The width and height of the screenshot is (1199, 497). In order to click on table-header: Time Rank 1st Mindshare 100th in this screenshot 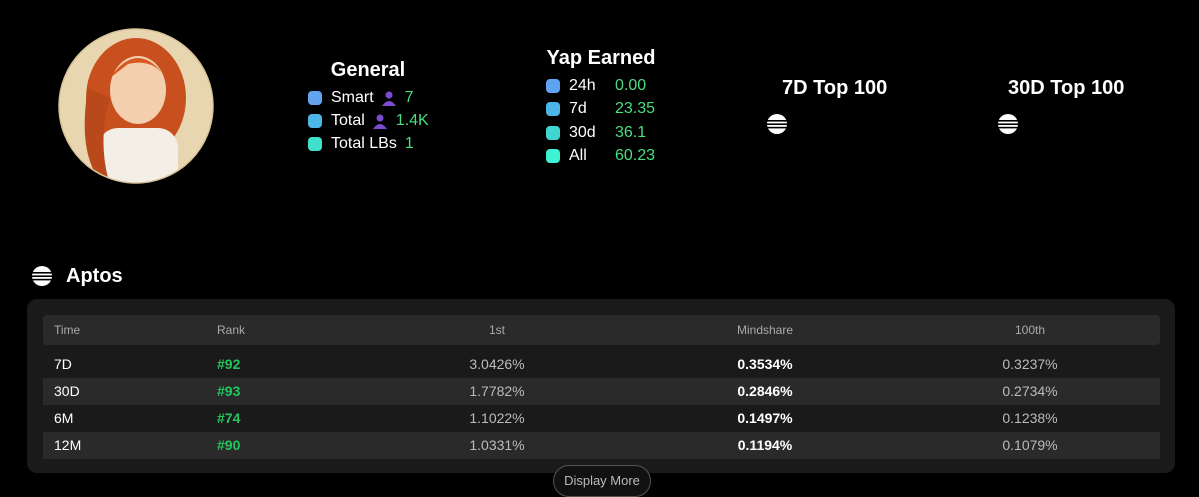, I will do `click(601, 330)`.